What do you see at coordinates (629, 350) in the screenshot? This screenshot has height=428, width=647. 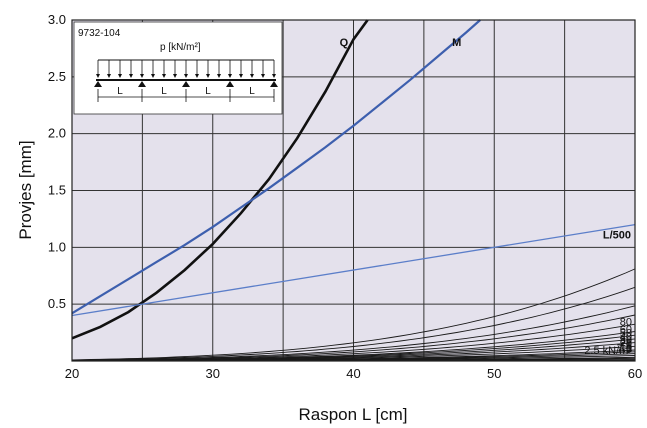 I see `load-curve-label: 5` at bounding box center [629, 350].